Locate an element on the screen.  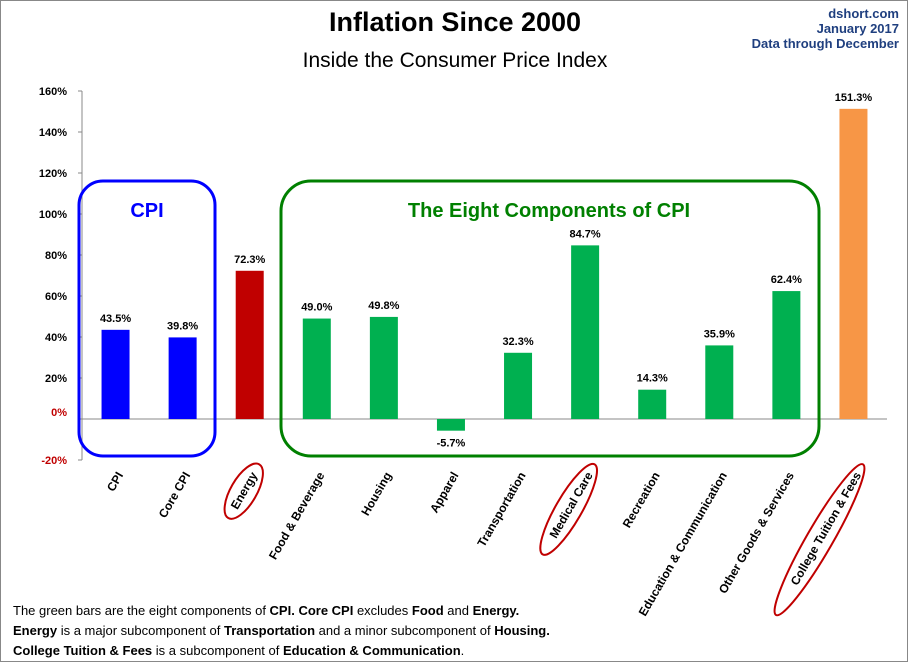
x-label-group: Core CPI is located at coordinates (174, 495).